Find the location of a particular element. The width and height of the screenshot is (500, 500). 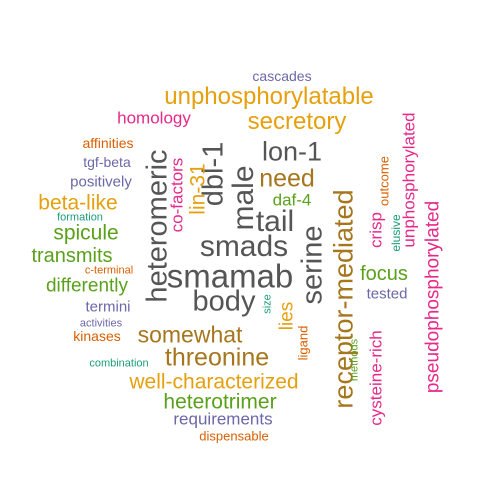

word-transmits: transmits is located at coordinates (72, 256).